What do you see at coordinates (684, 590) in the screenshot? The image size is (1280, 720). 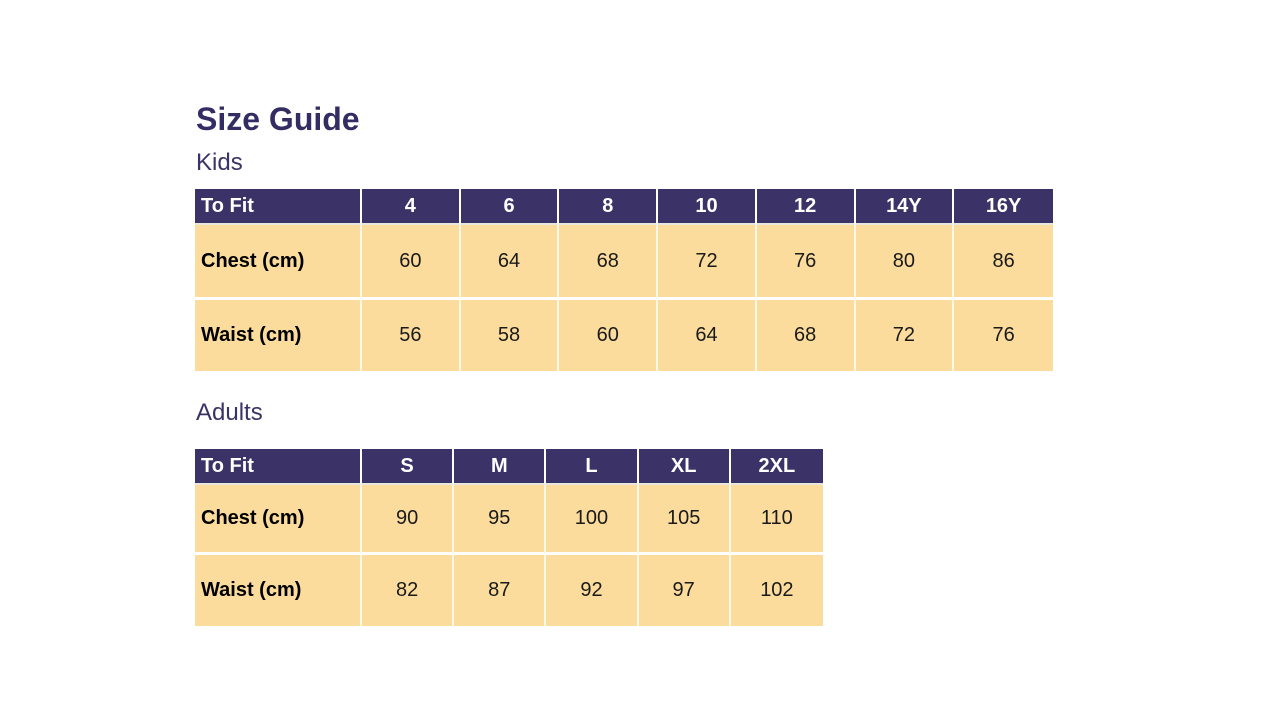 I see `value-cell: 97` at bounding box center [684, 590].